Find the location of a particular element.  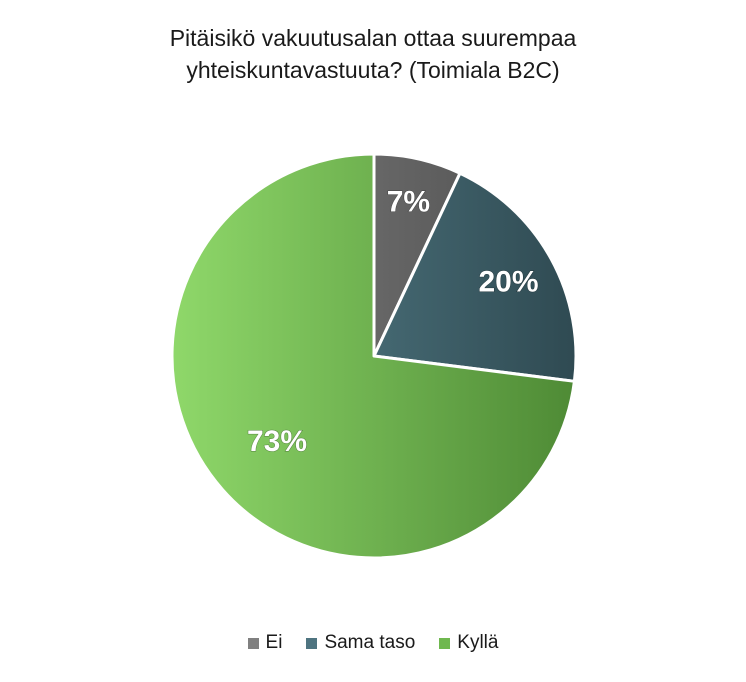

chart-title-line-1: Pitäisikö vakuutusalan ottaa suurempaa is located at coordinates (373, 38).